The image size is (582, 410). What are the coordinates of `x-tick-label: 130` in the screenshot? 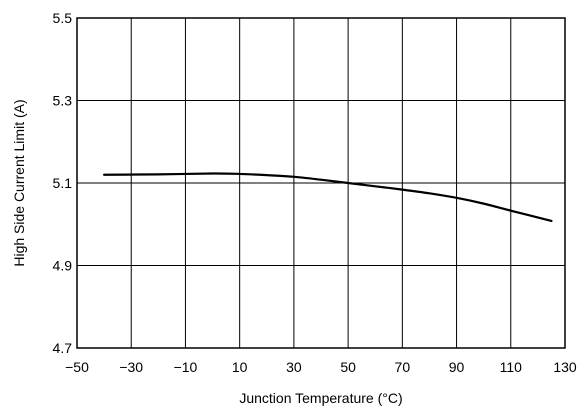 It's located at (565, 367).